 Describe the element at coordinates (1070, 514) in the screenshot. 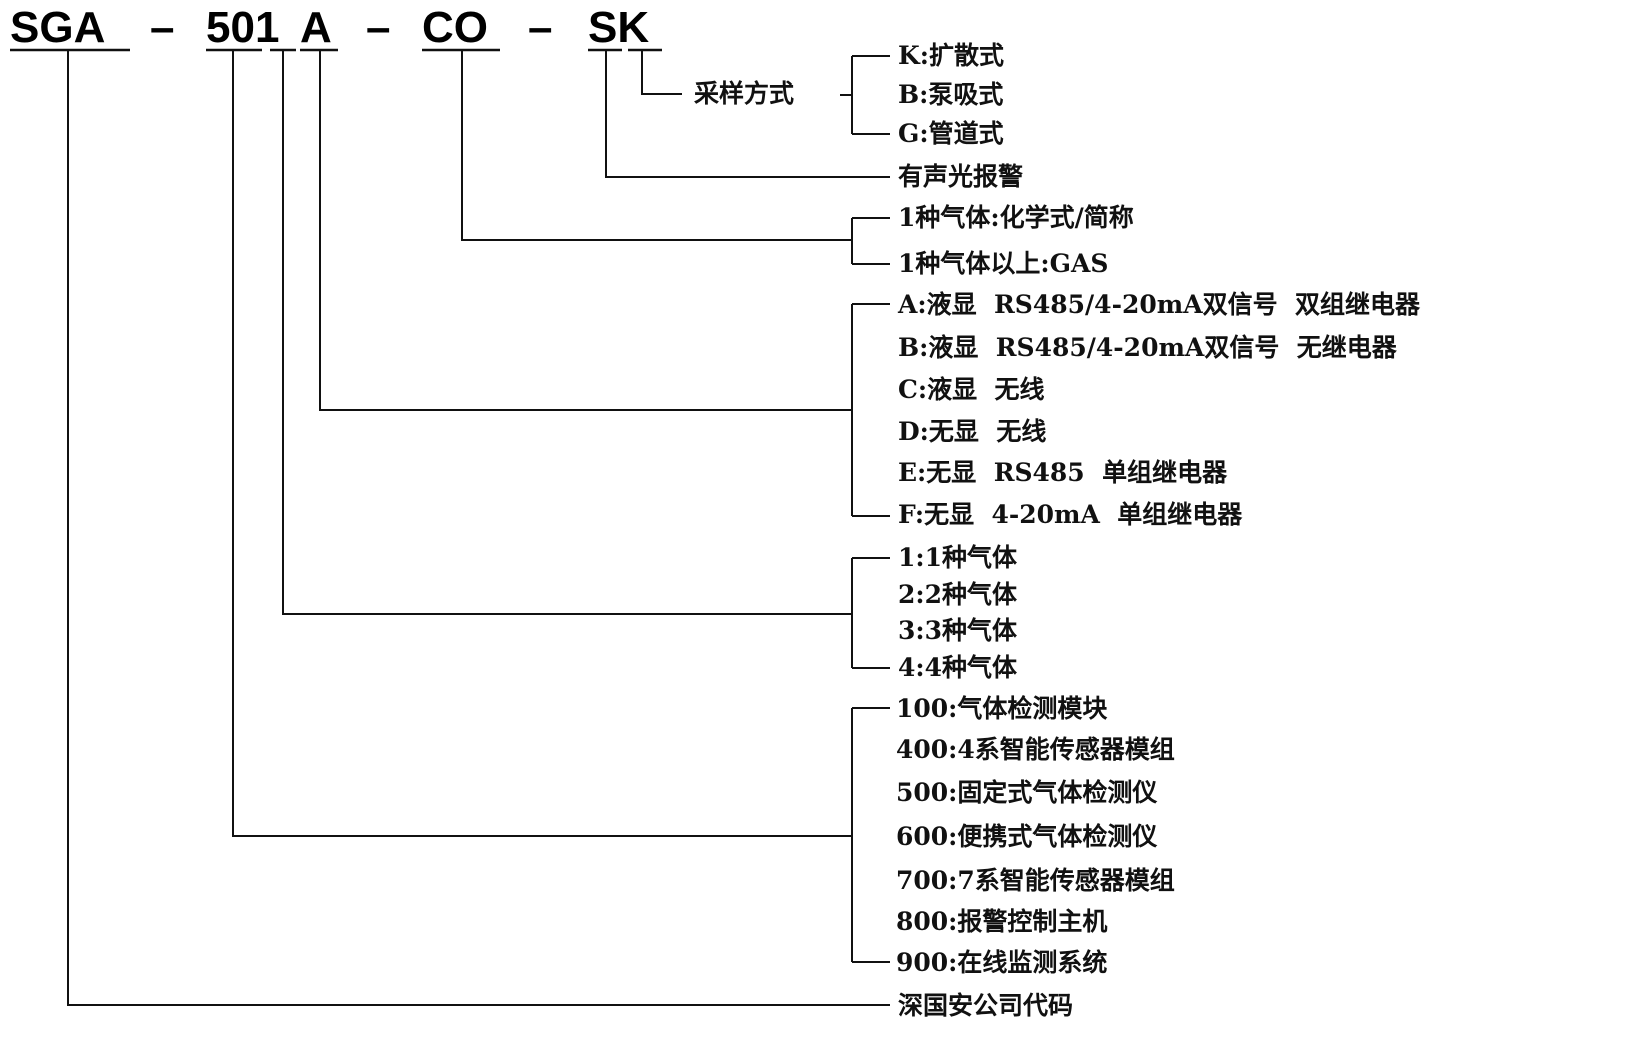

I see `output-option: F:无显 4-20mA 单组继电器` at that location.